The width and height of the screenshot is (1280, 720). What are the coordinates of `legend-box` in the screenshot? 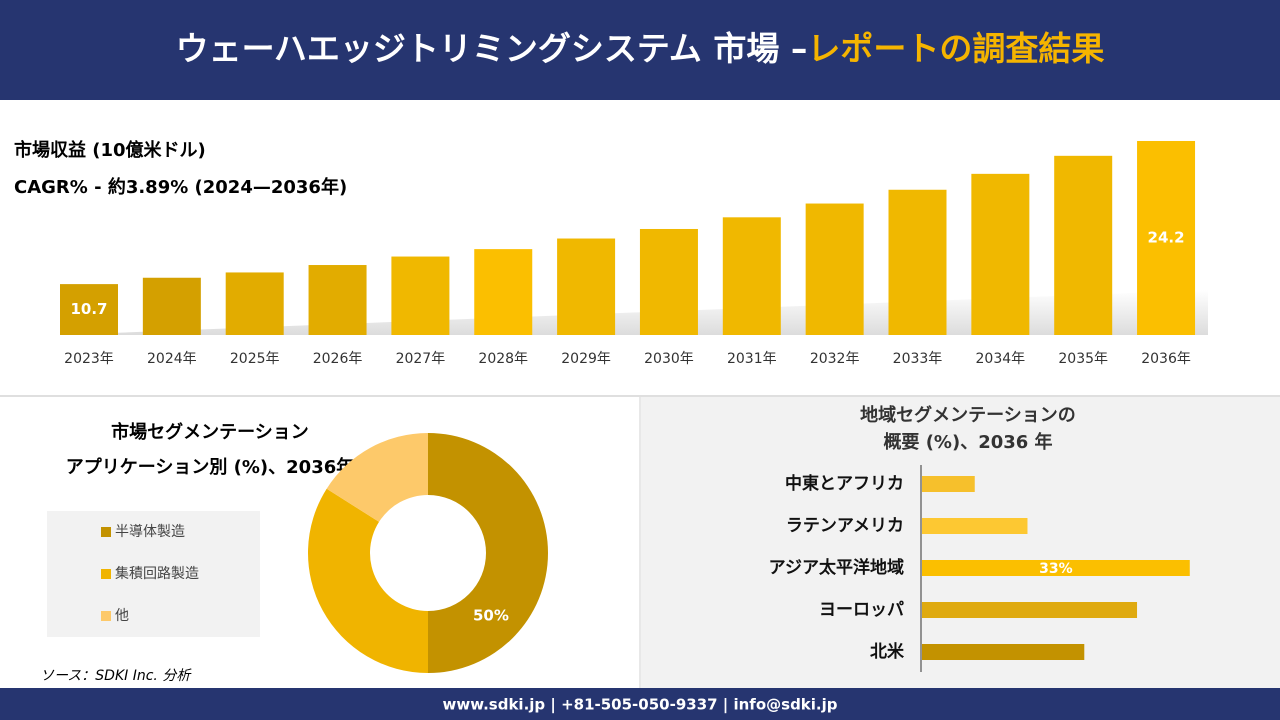 It's located at (153, 574).